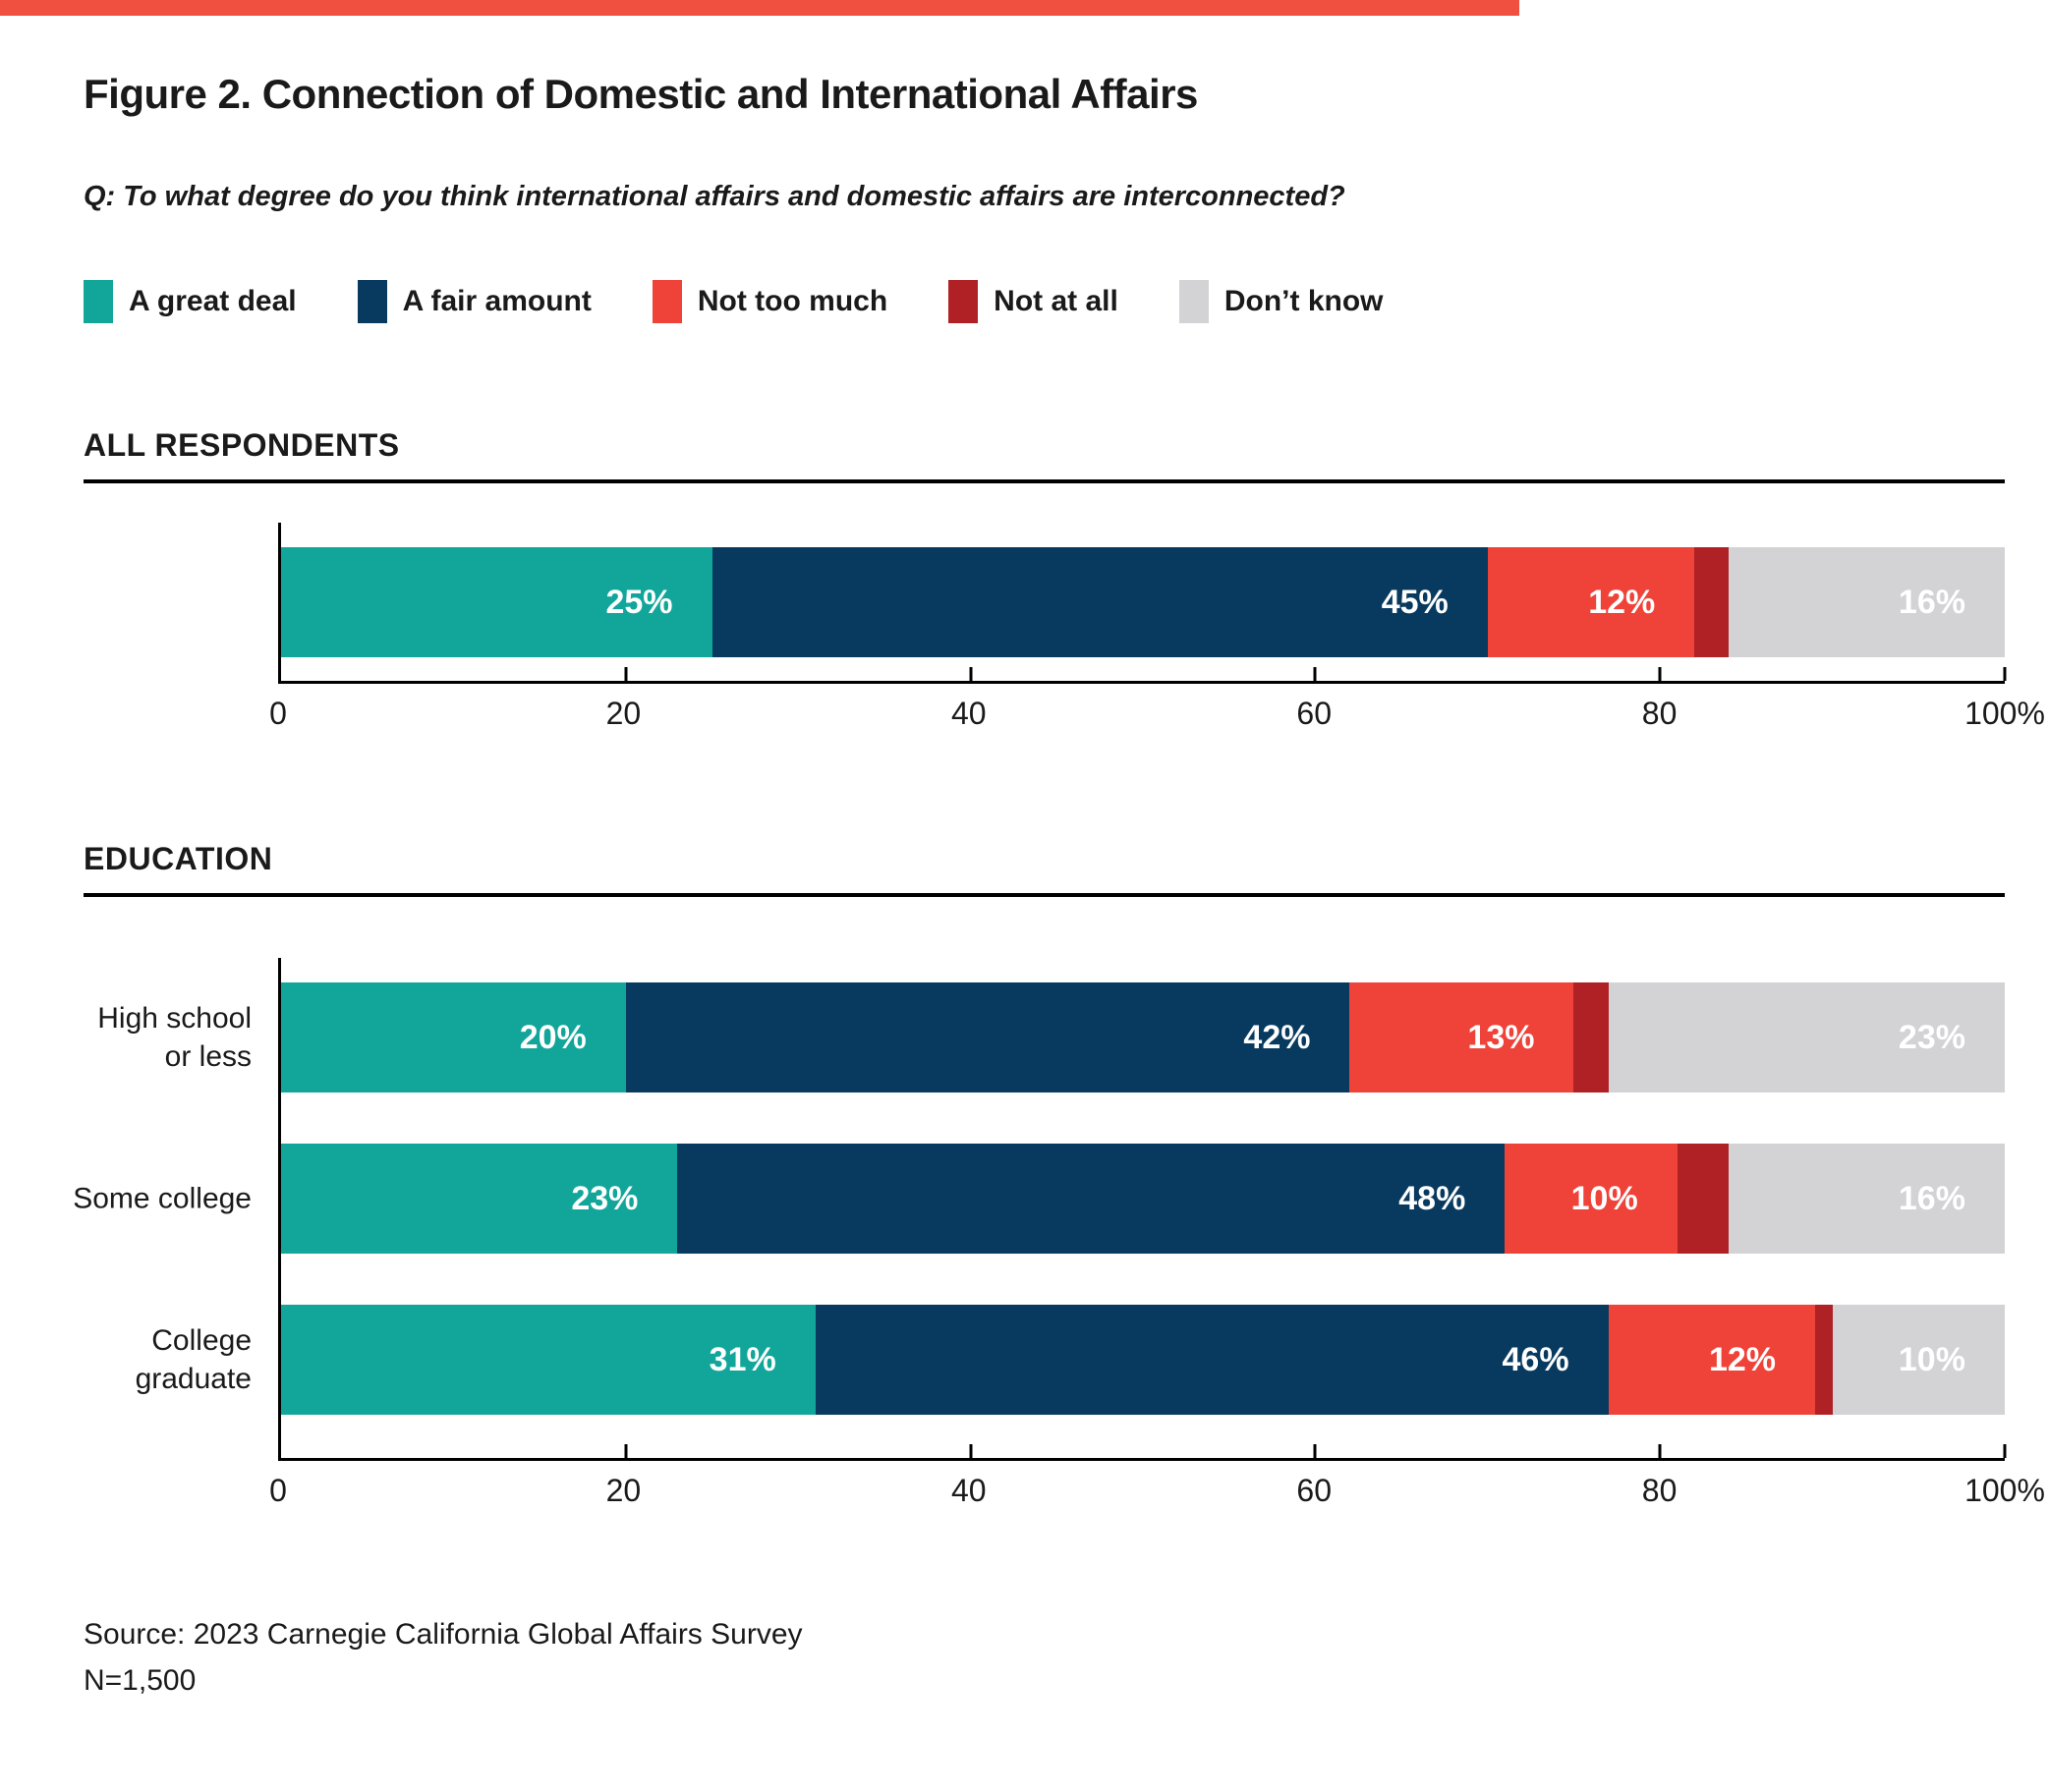 The image size is (2048, 1792). Describe the element at coordinates (453, 1037) in the screenshot. I see `bar-segment: 20%` at that location.